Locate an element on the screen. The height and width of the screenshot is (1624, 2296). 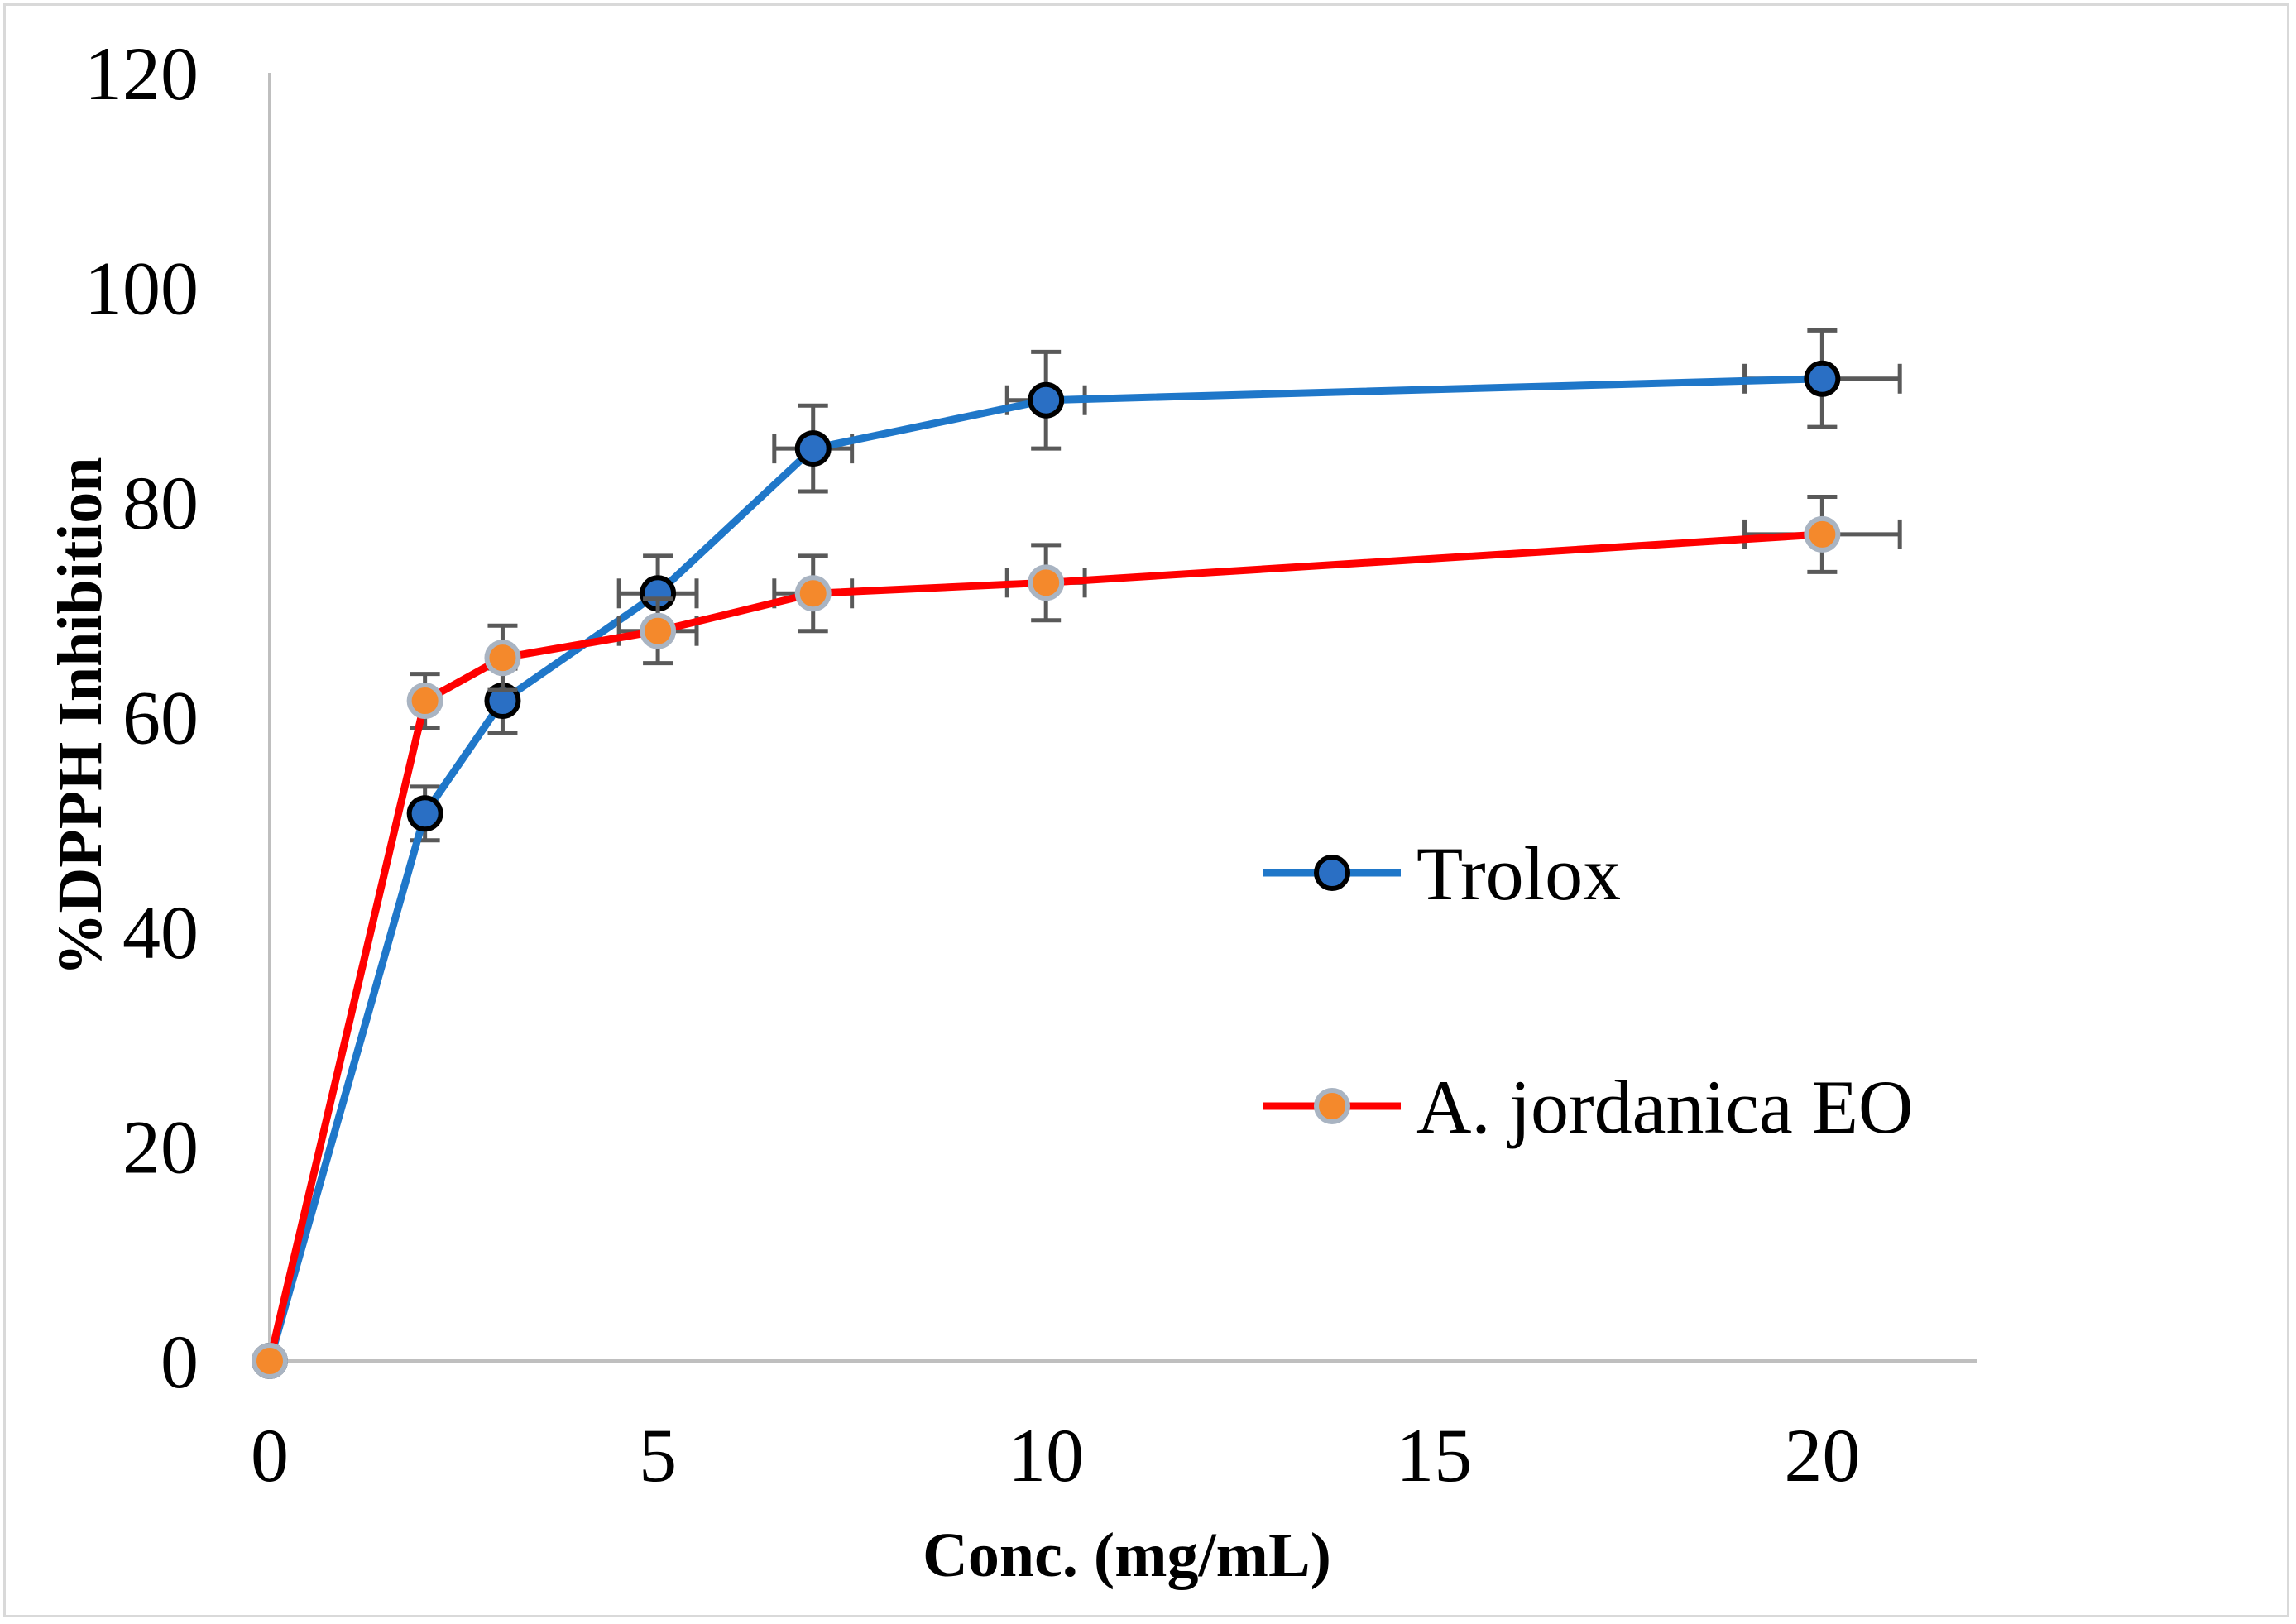
x-tick-label: 15 is located at coordinates (1434, 1455).